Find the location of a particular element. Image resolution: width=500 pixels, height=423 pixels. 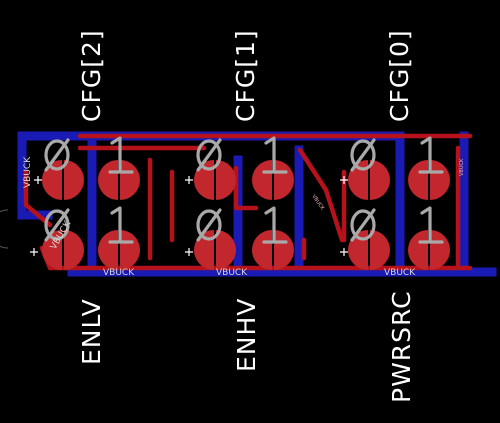

net-label-vbuck-left-1: VBUCK is located at coordinates (28, 172).